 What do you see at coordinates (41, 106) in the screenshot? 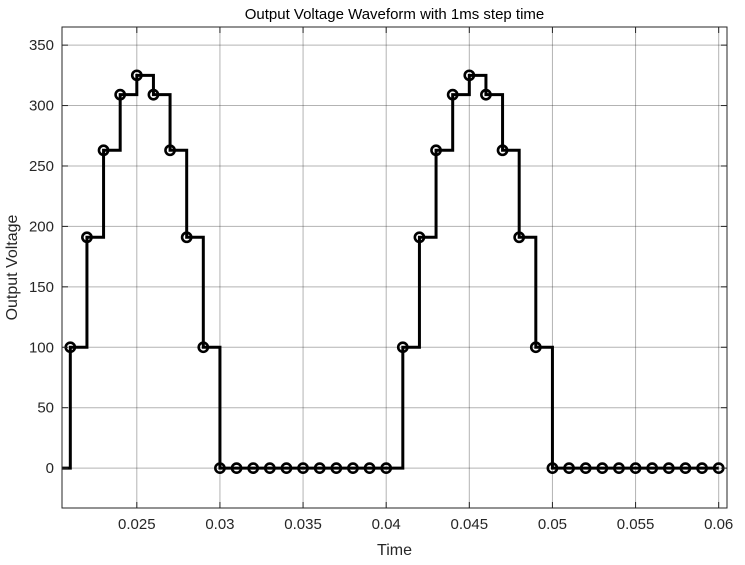
I see `y-tick-label: 300` at bounding box center [41, 106].